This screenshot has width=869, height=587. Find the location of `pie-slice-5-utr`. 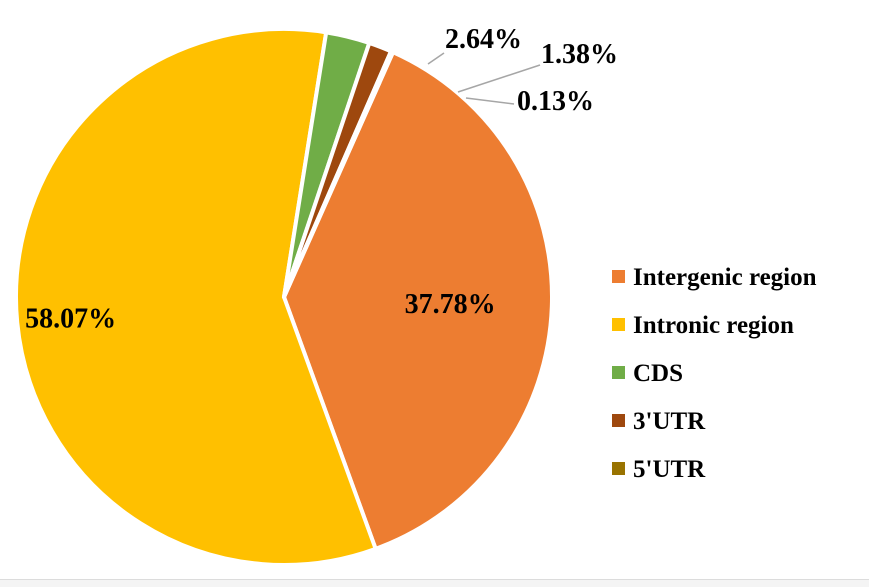

pie-slice-5-utr is located at coordinates (339, 174).